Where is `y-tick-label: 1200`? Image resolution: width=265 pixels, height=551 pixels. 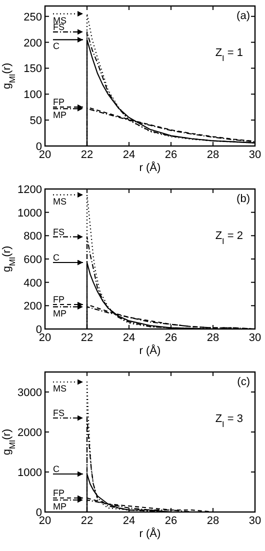 y-tick-label: 1200 is located at coordinates (30, 190).